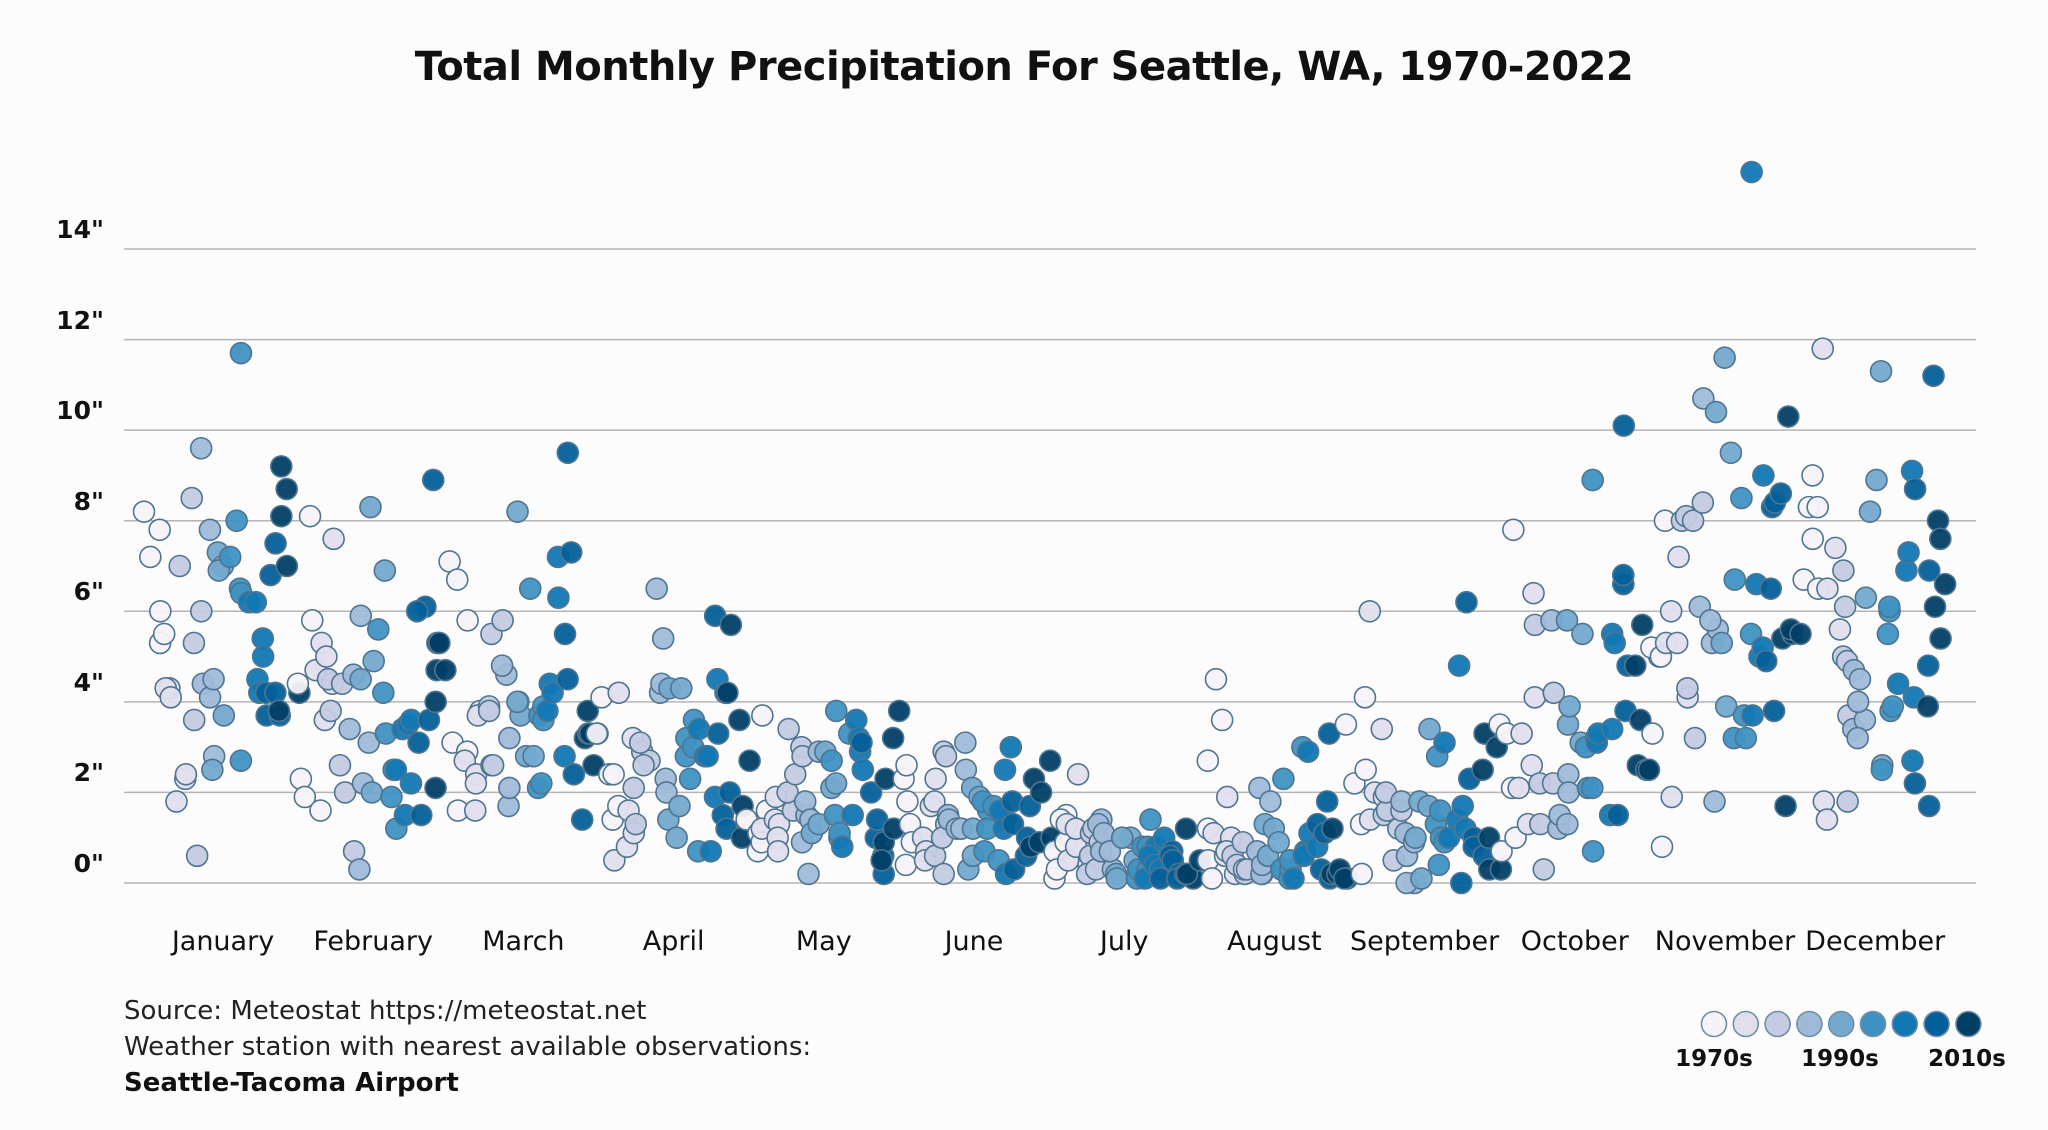 The width and height of the screenshot is (2048, 1130). Describe the element at coordinates (1574, 941) in the screenshot. I see `x-tick-label: October` at that location.